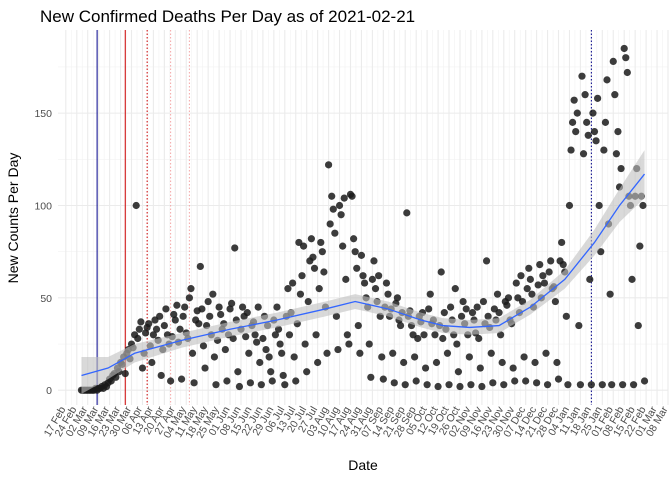  Describe the element at coordinates (43, 206) in the screenshot. I see `y-tick-label: 100` at that location.